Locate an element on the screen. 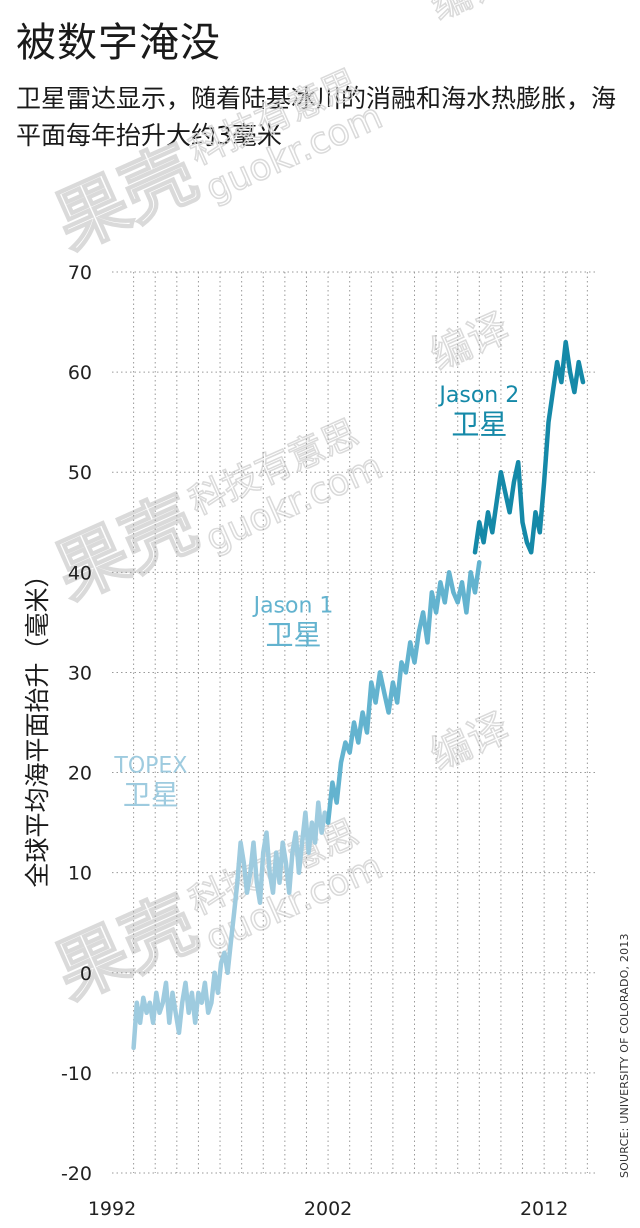 The height and width of the screenshot is (1228, 640). x-tick-label: 2002 is located at coordinates (328, 1209).